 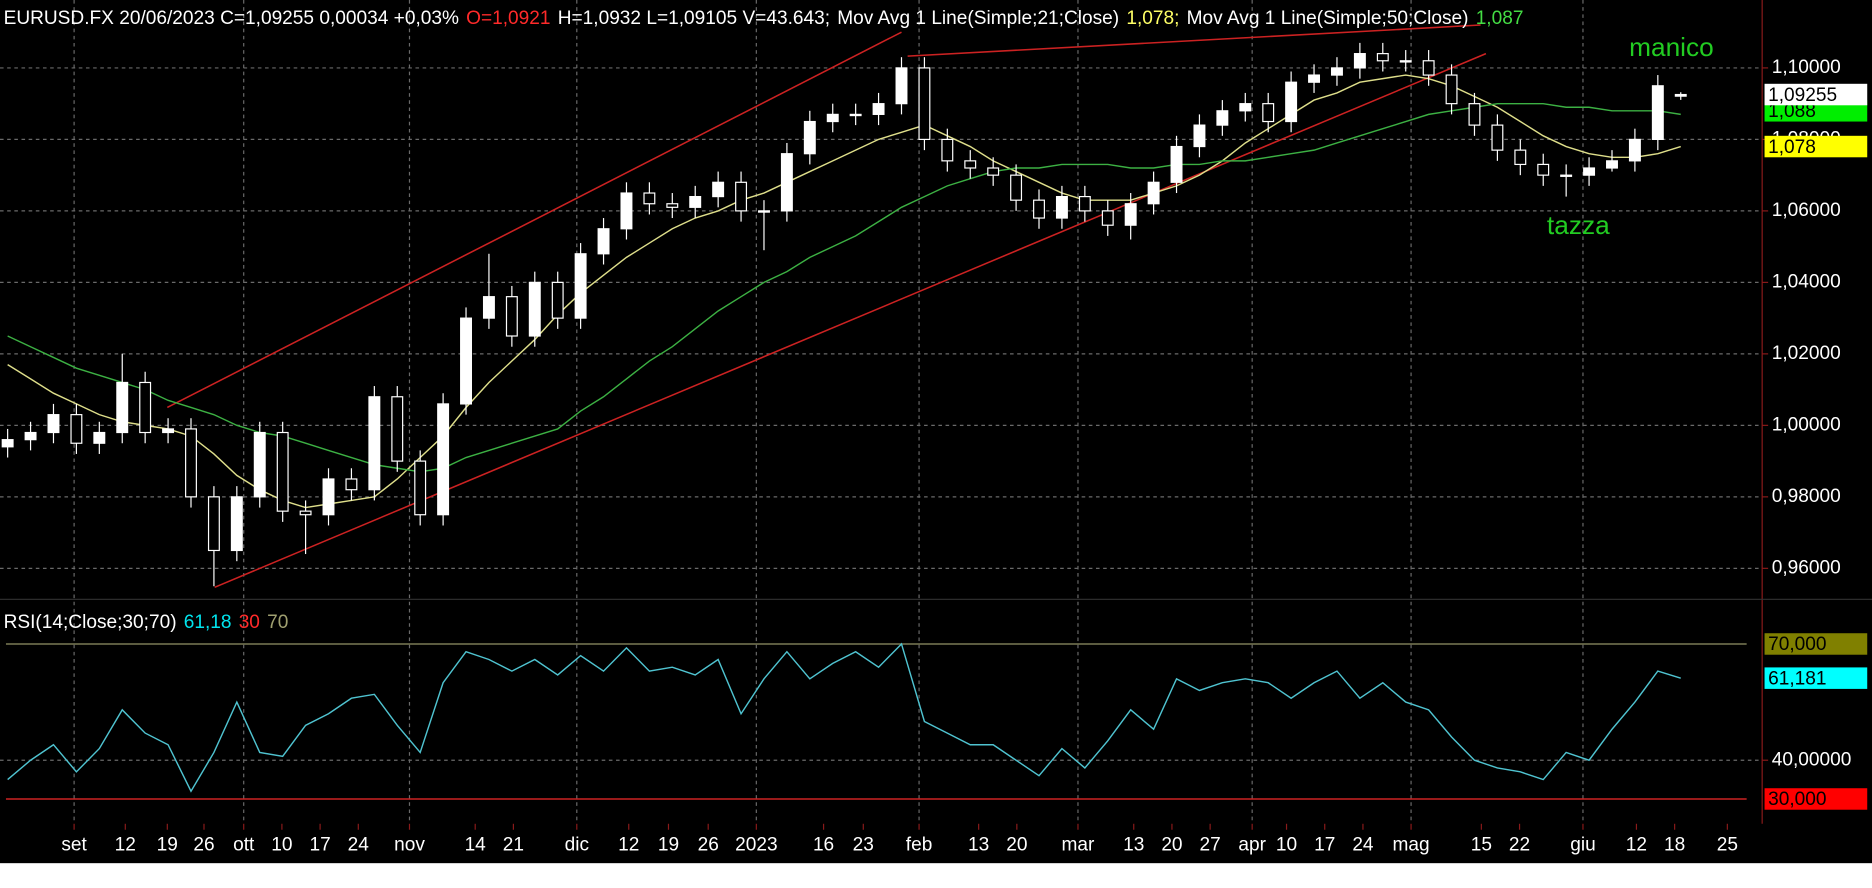 I want to click on header-segment: Mov Avg 1 Line(Simple;21;Close), so click(x=978, y=18).